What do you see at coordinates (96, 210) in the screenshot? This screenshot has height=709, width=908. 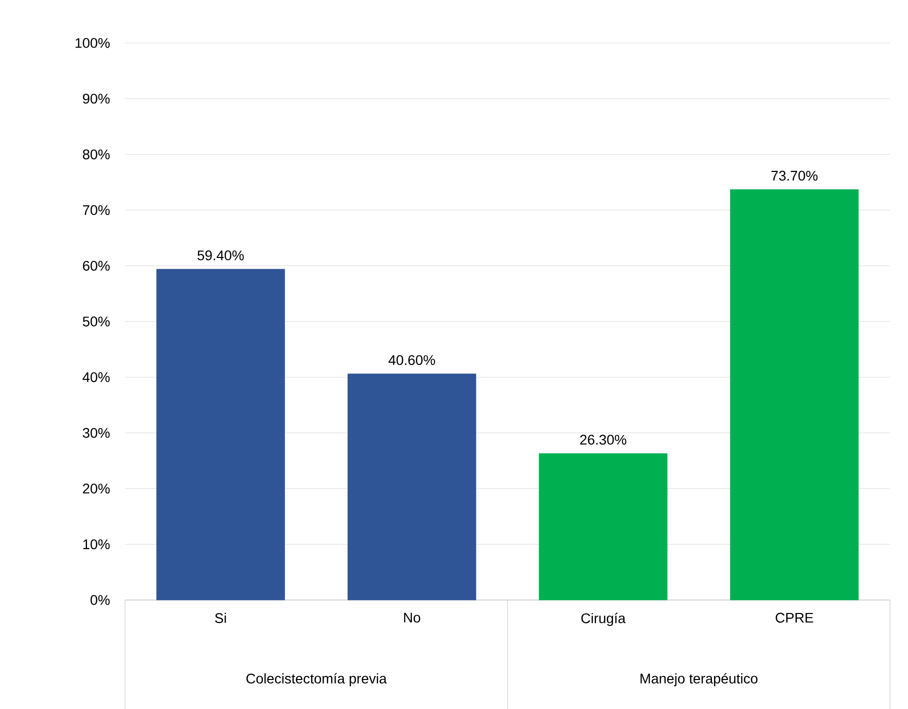 I see `y-tick-label: 70%` at bounding box center [96, 210].